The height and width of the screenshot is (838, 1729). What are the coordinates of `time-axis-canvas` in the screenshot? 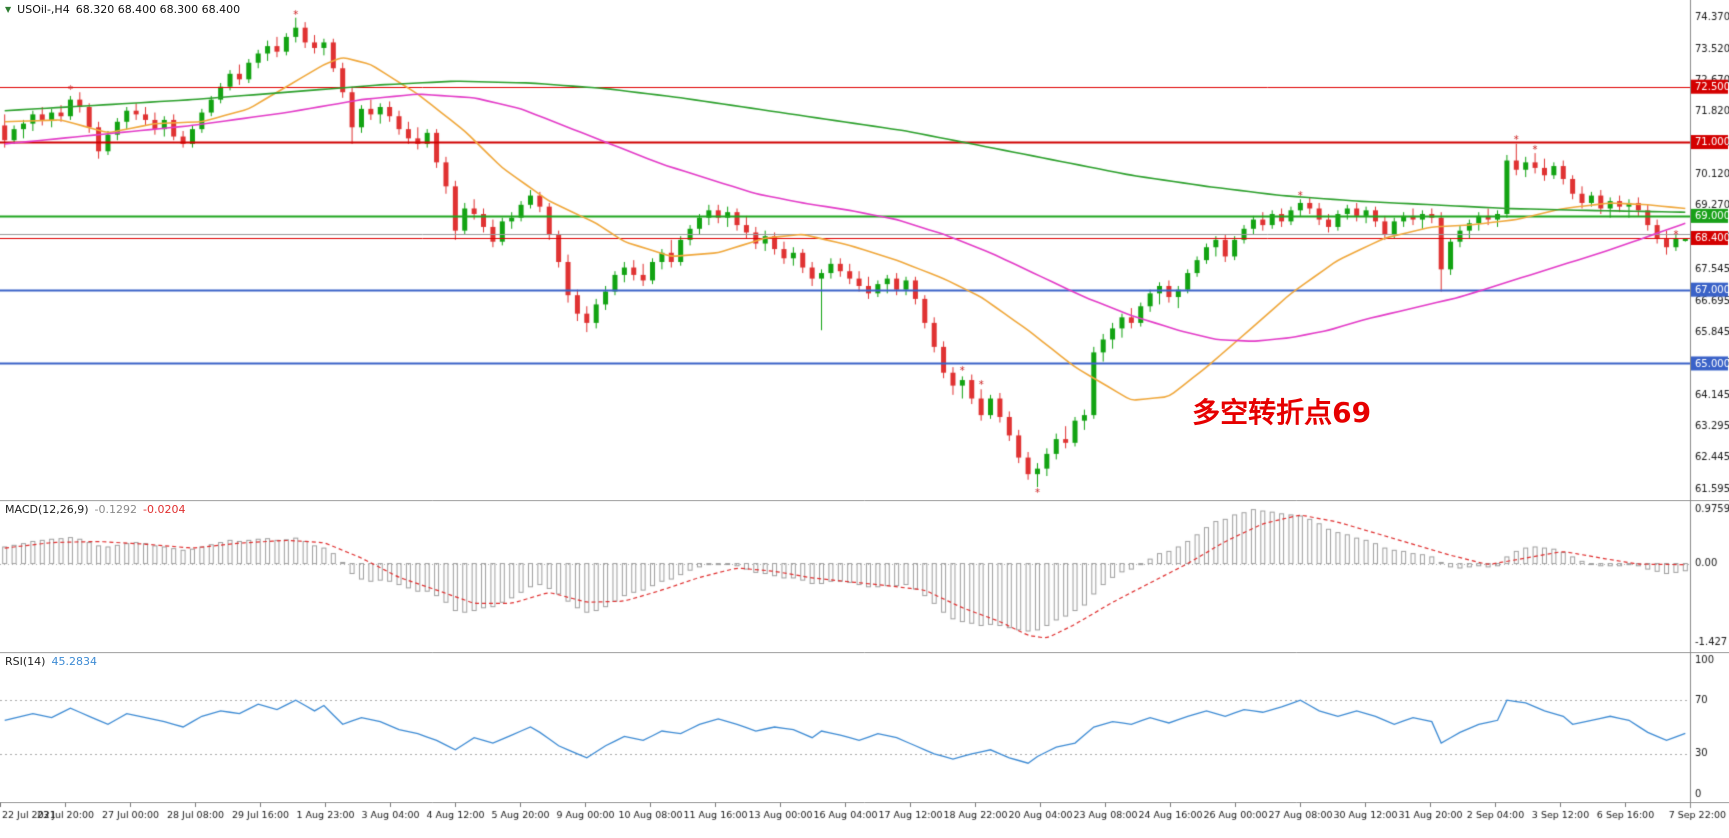 It's located at (864, 820).